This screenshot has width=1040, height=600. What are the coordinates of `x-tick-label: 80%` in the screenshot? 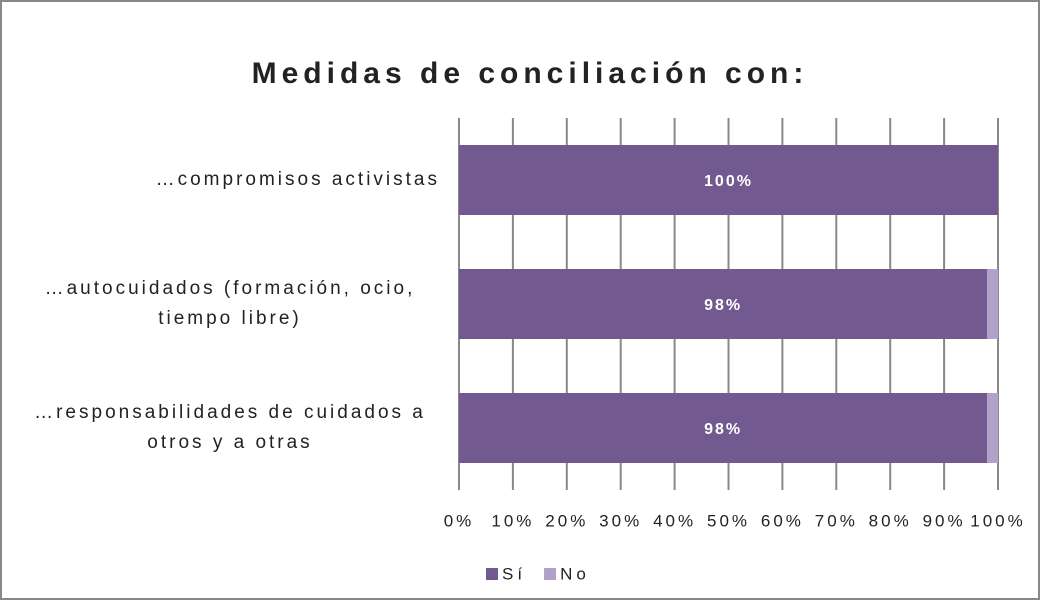 It's located at (890, 520).